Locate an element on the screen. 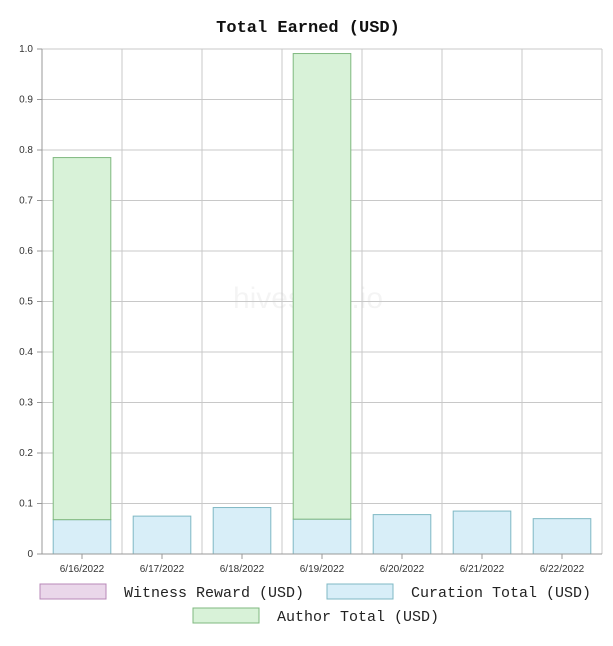  y-tick-label: 0.2 is located at coordinates (26, 453).